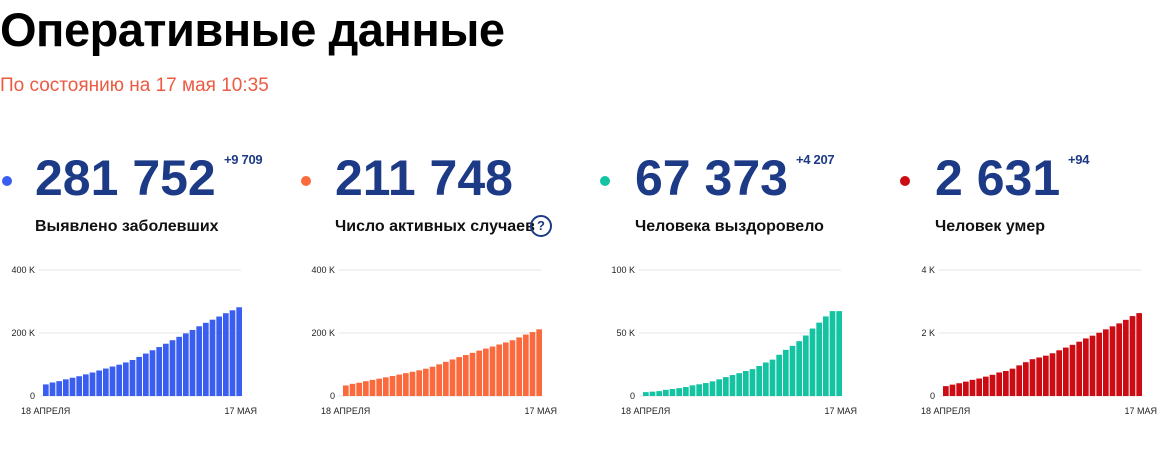  I want to click on y-tick-label: 4 K, so click(928, 270).